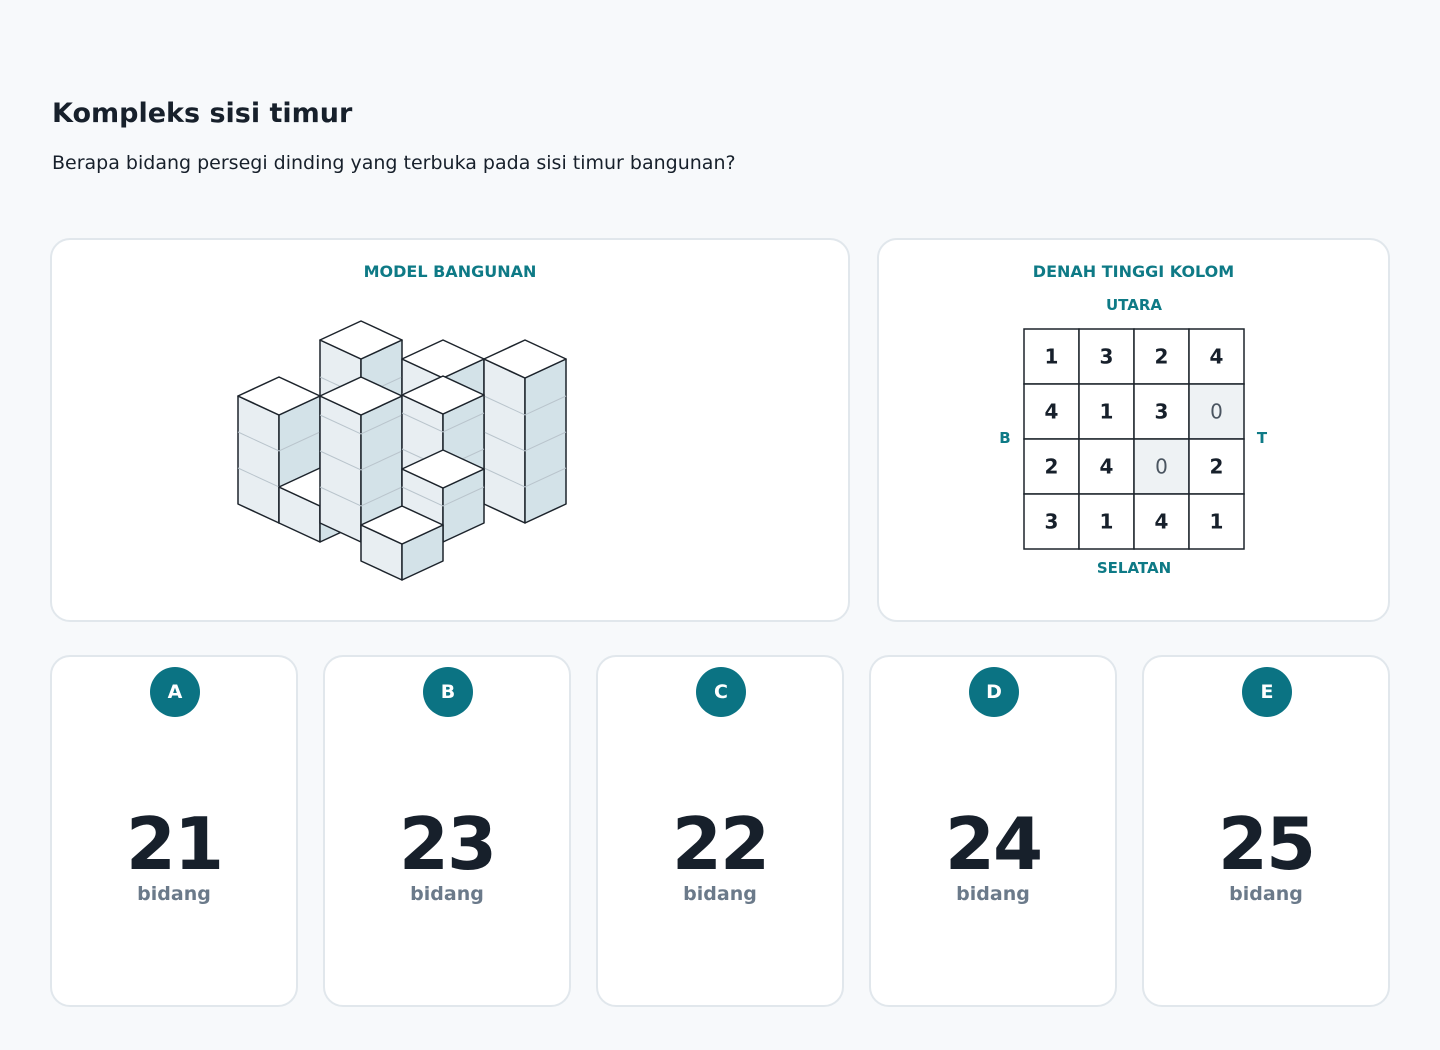 The width and height of the screenshot is (1440, 1050). I want to click on option-card: B 23 bidang, so click(447, 831).